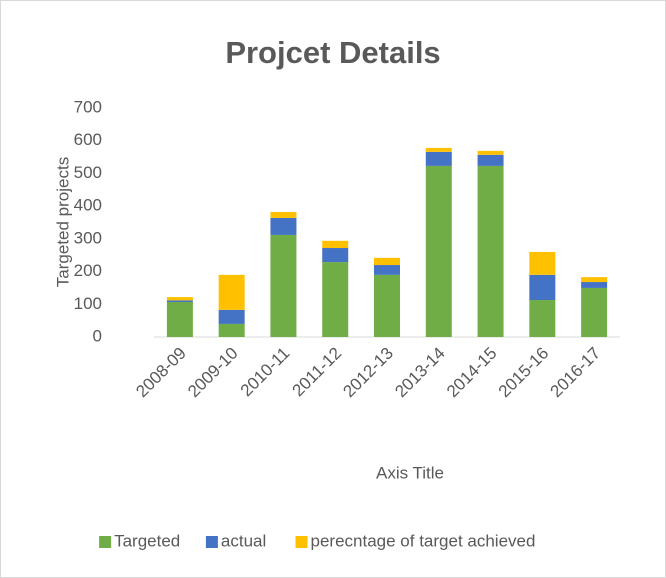 Image resolution: width=666 pixels, height=578 pixels. What do you see at coordinates (88, 172) in the screenshot?
I see `y-tick-label: 500` at bounding box center [88, 172].